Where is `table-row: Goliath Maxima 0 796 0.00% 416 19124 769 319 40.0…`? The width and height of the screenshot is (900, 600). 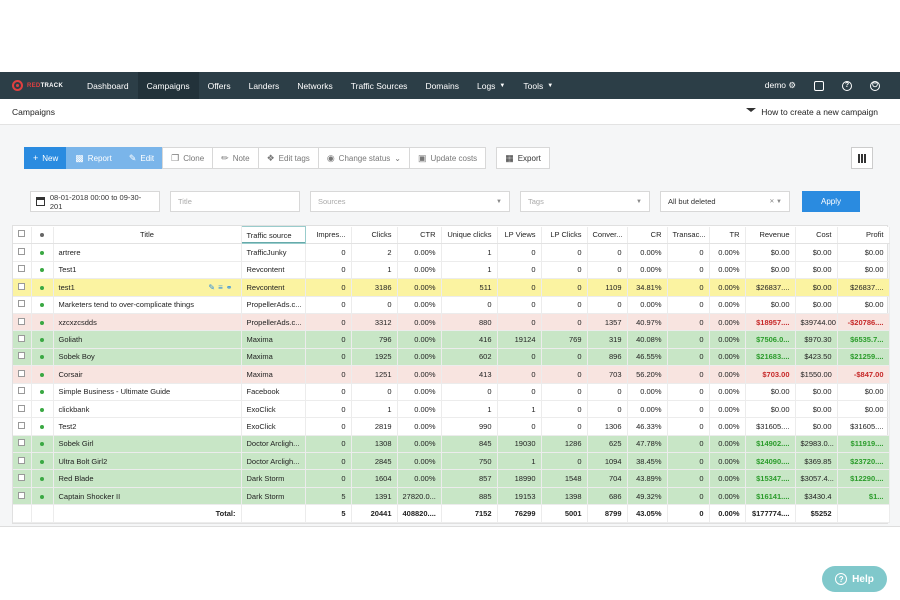
table-row: Goliath Maxima 0 796 0.00% 416 19124 769 319 40.0… is located at coordinates (451, 339).